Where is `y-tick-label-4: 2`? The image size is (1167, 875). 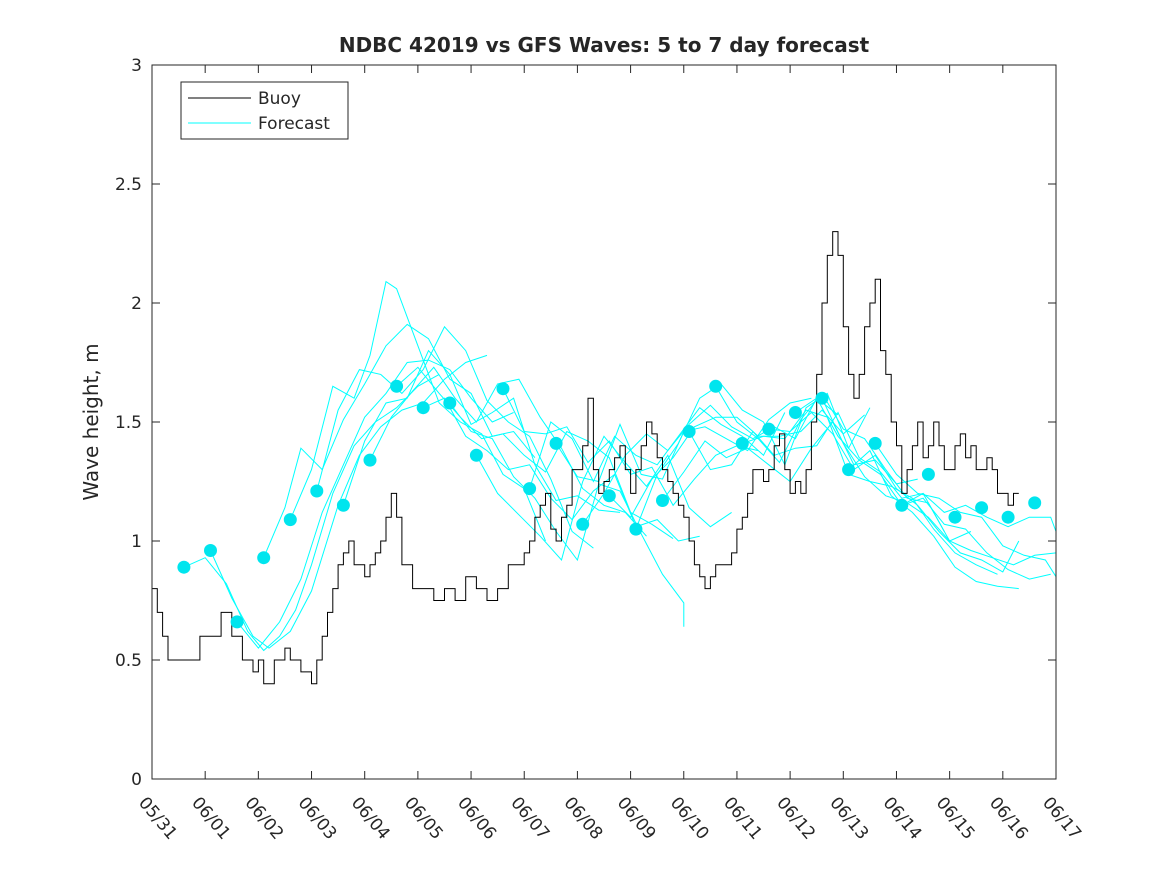
y-tick-label-4: 2 is located at coordinates (136, 304).